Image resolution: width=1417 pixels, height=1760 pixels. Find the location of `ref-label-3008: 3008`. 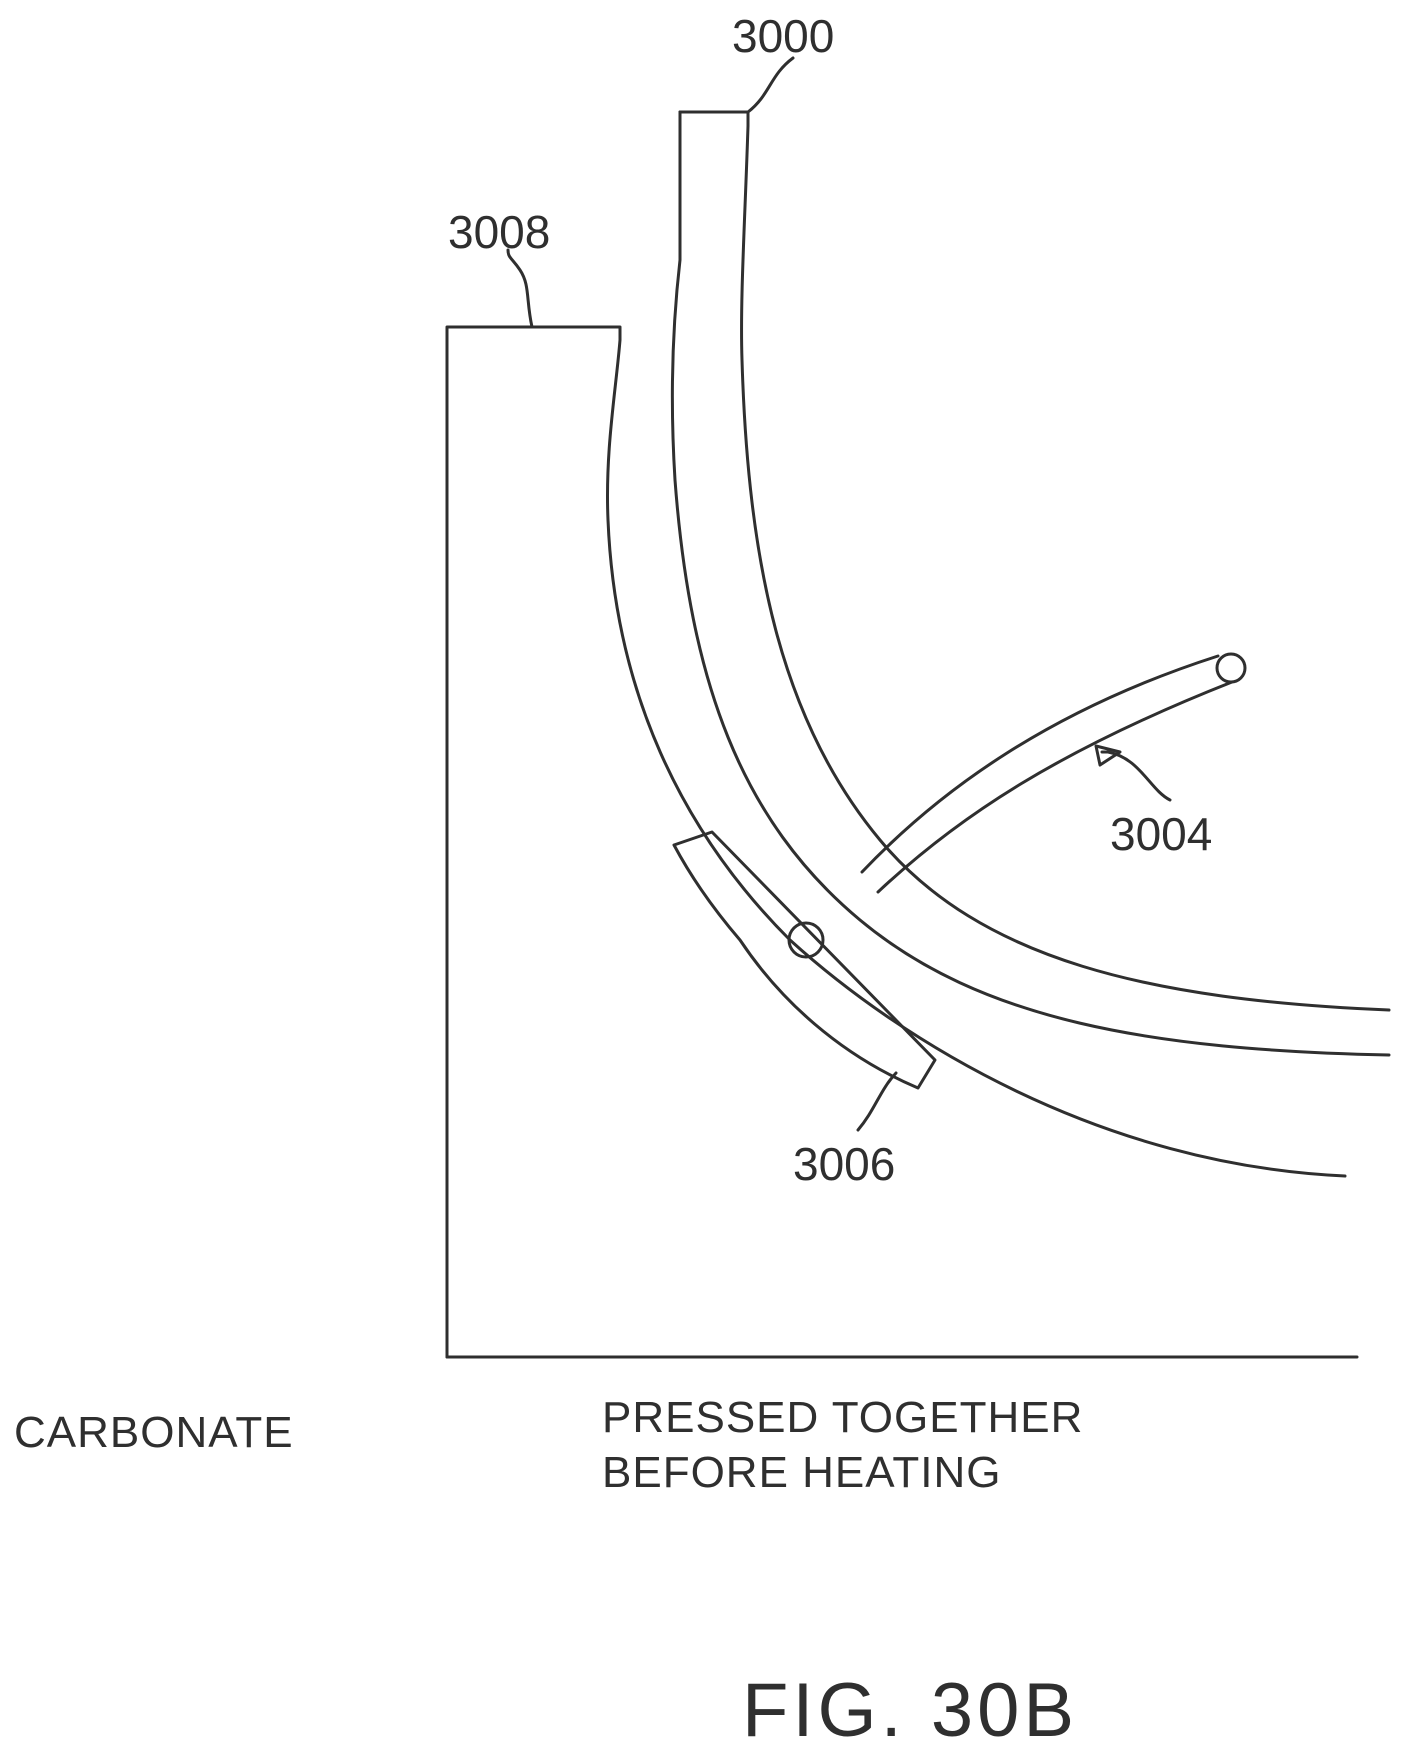

ref-label-3008: 3008 is located at coordinates (499, 232).